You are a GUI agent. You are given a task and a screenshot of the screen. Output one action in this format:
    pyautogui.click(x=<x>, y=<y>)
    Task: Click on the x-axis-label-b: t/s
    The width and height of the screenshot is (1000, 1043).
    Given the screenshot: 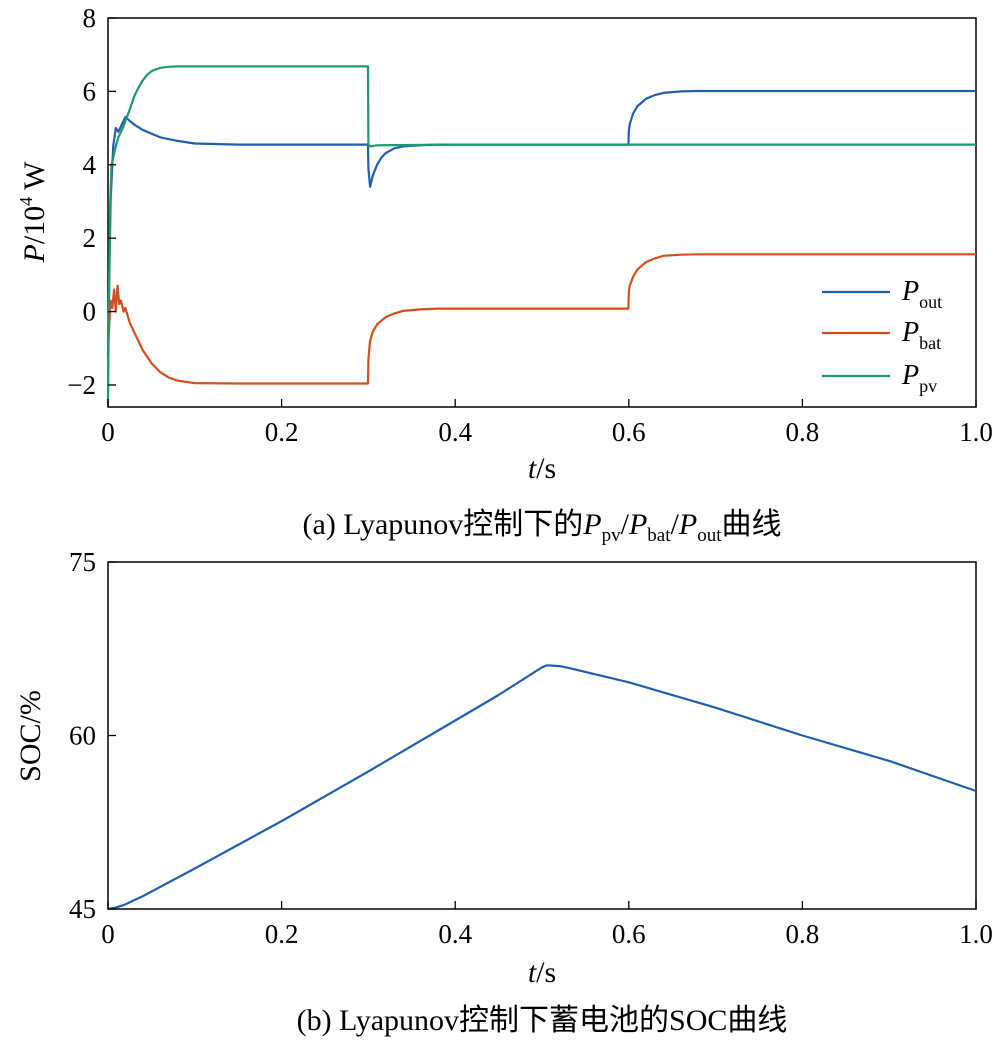 What is the action you would take?
    pyautogui.click(x=542, y=972)
    